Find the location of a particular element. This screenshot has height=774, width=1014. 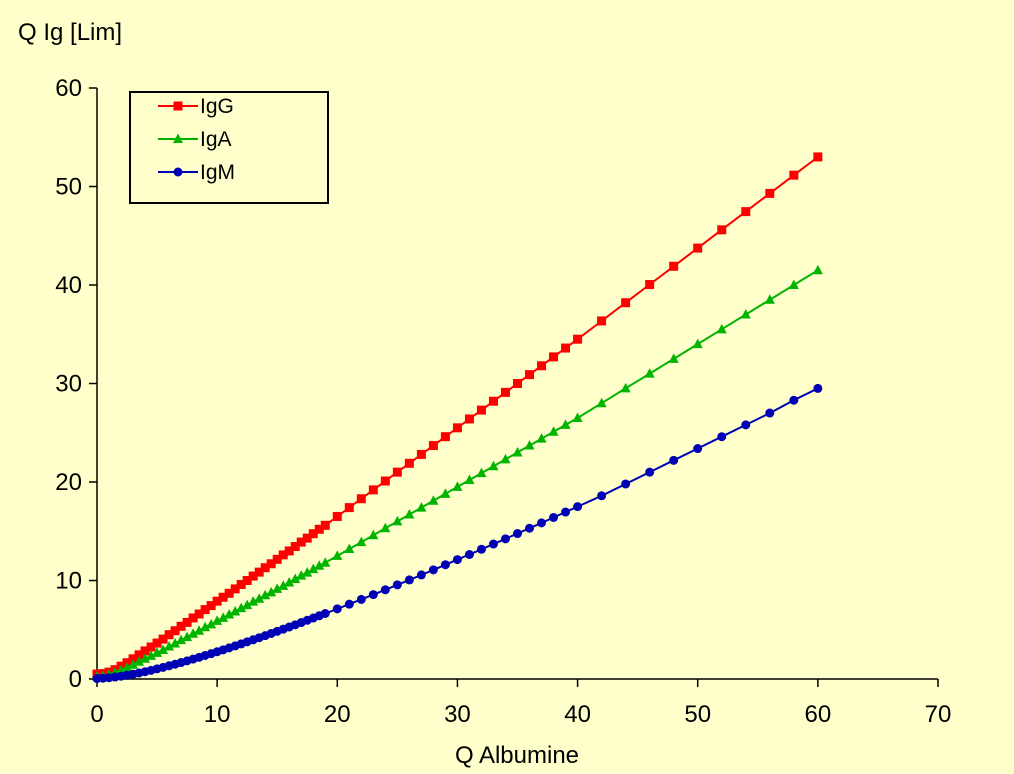

x-tick-label: 50 is located at coordinates (697, 714).